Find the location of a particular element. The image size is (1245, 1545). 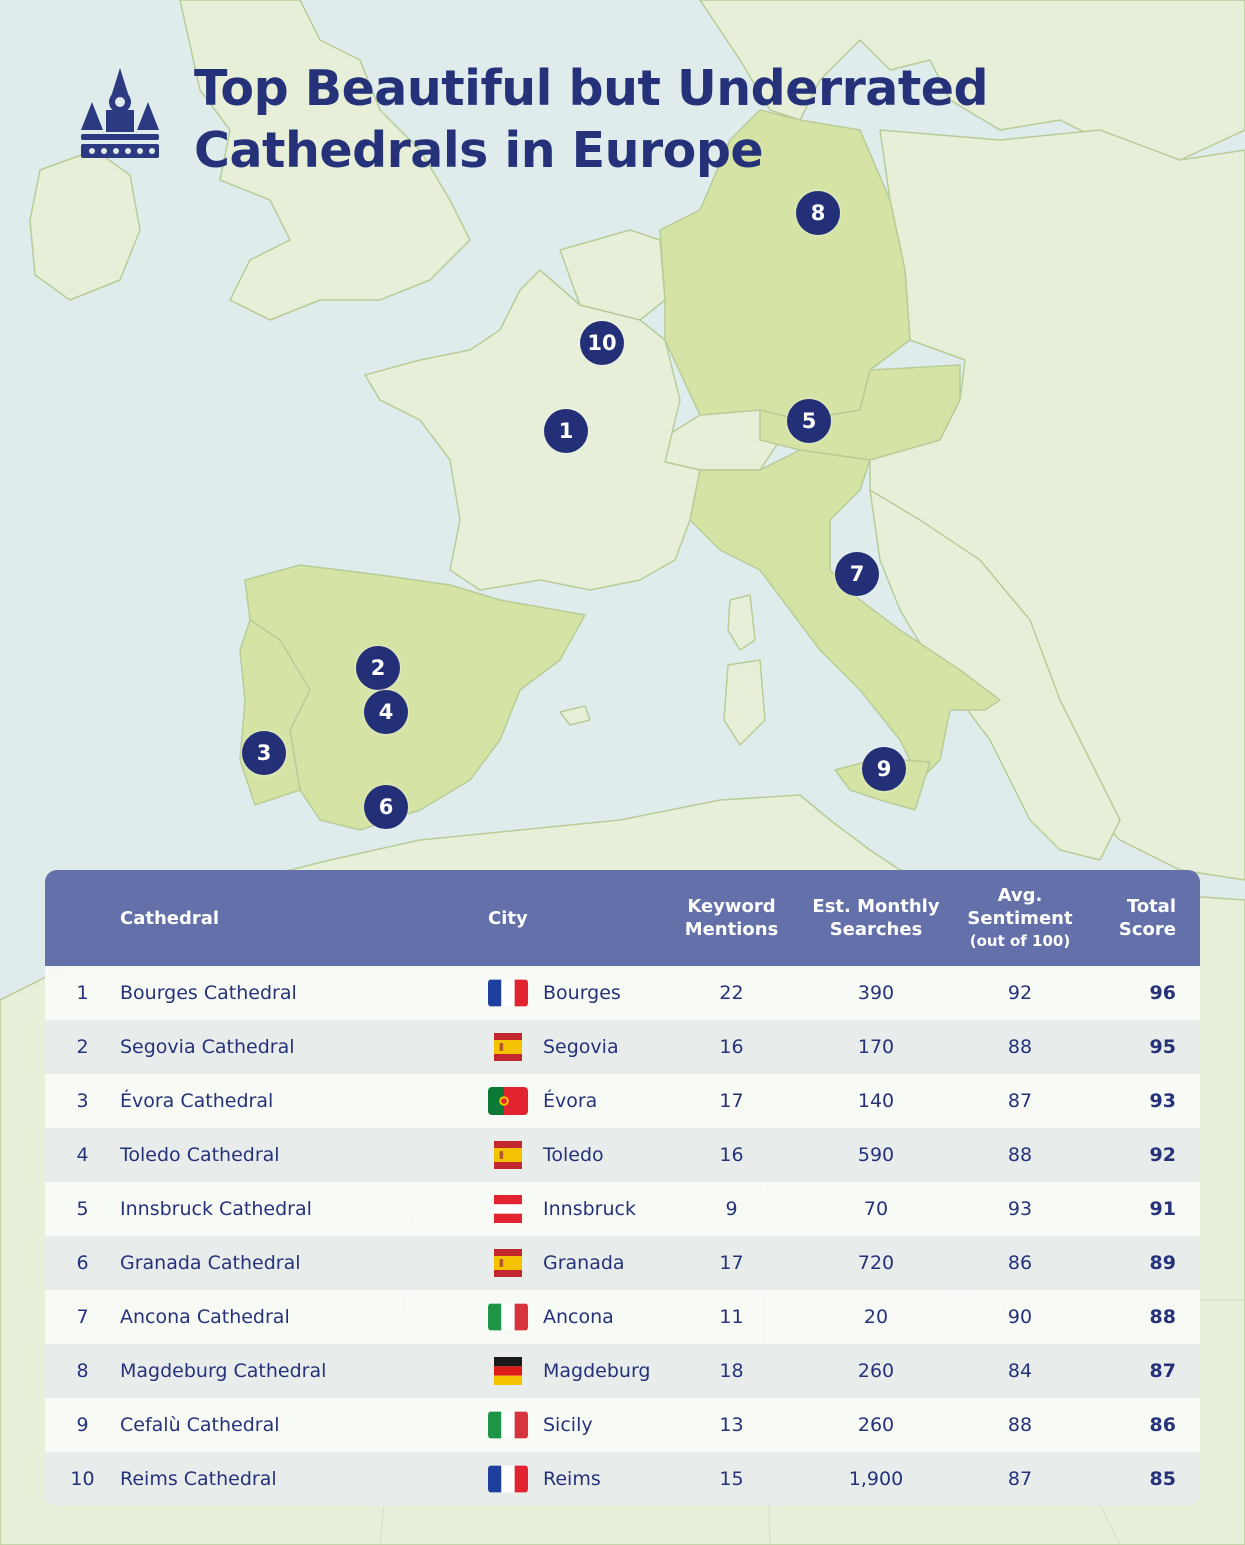

table-row: 9 Cefalù Cathedral Sicily 13 260 88 86 is located at coordinates (622, 1425).